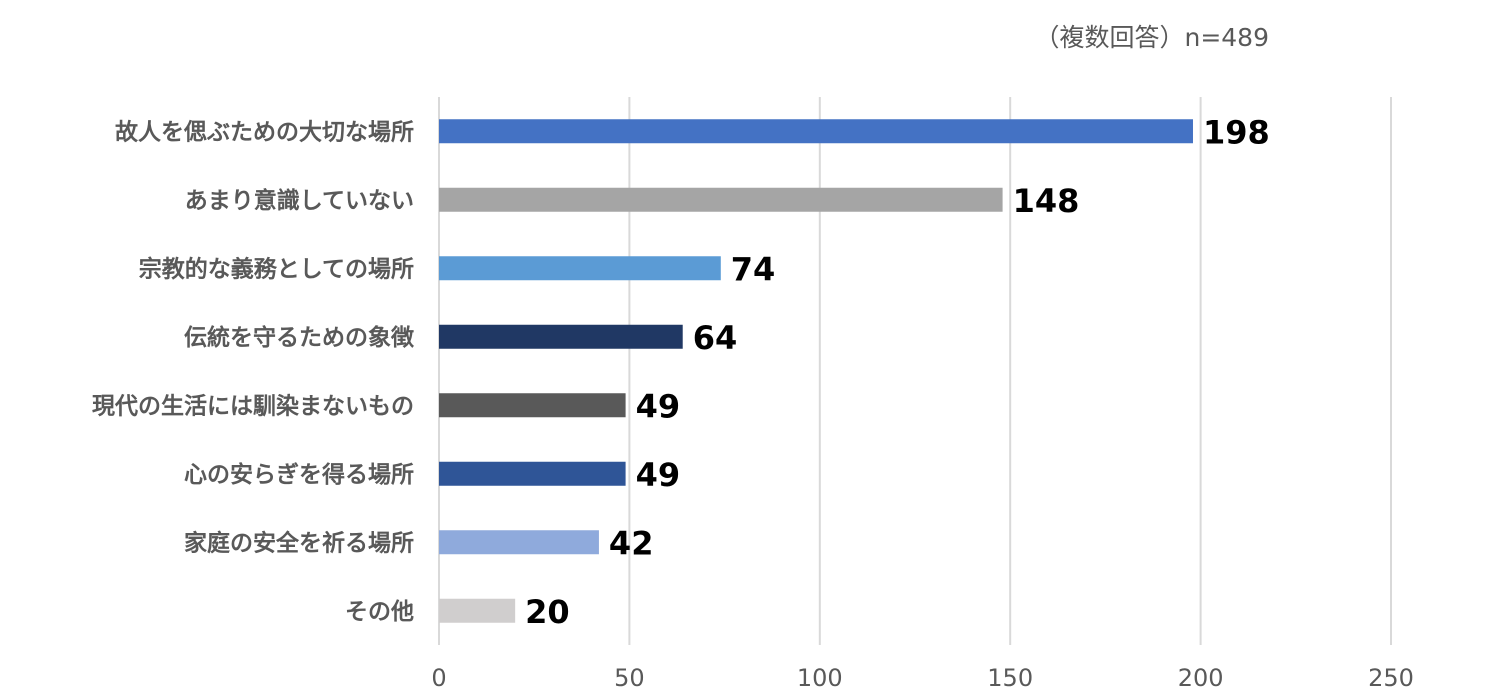  What do you see at coordinates (1391, 678) in the screenshot?
I see `x-tick-label: 250` at bounding box center [1391, 678].